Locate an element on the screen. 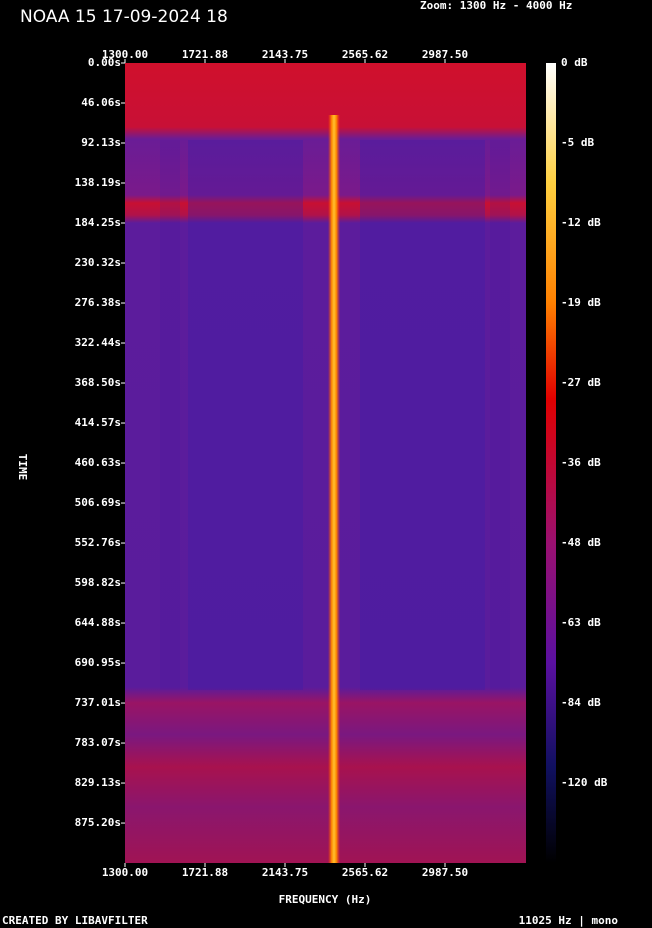  y-tick-label: 552.76s is located at coordinates (98, 542).